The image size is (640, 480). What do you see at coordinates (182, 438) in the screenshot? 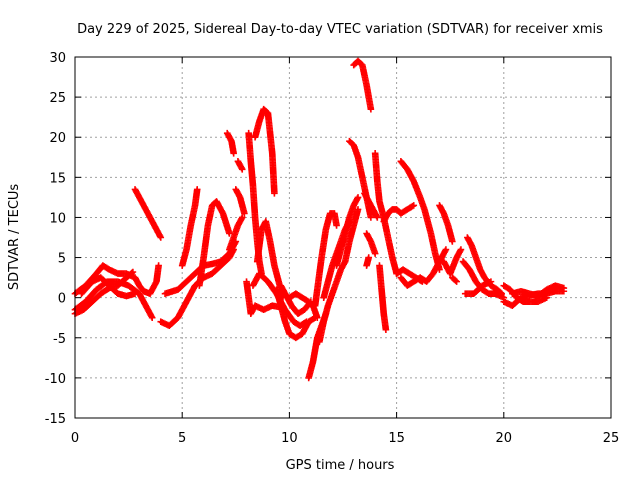
I see `x-tick-label: 5` at bounding box center [182, 438].